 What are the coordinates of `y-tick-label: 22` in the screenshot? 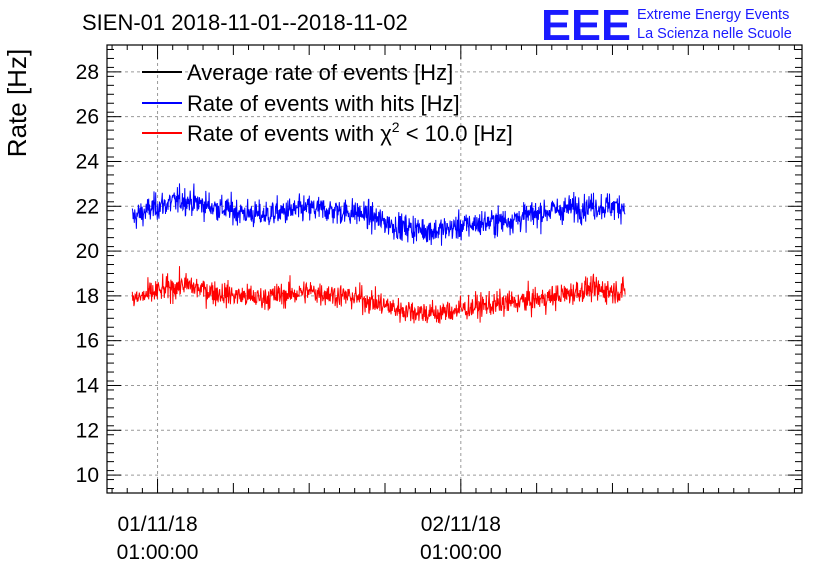 It's located at (87, 206).